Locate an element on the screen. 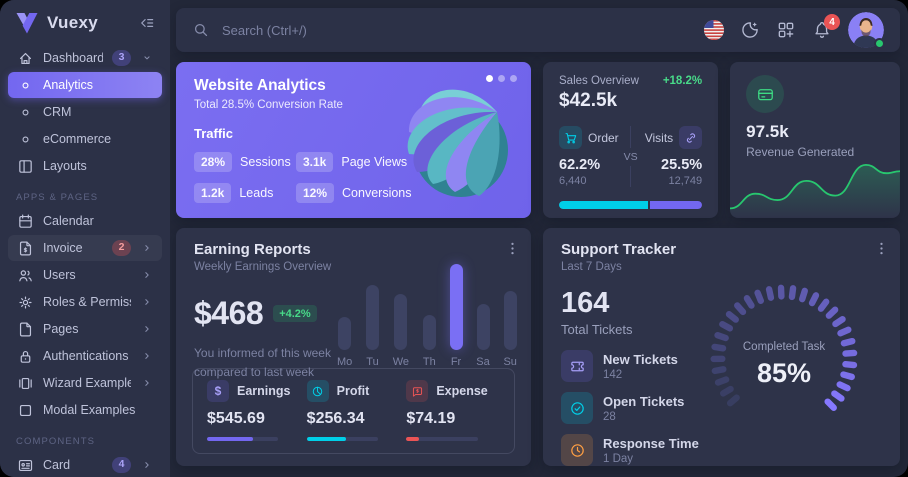 This screenshot has width=908, height=477. traffic-stat-conversions: 12% Conversions is located at coordinates (360, 193).